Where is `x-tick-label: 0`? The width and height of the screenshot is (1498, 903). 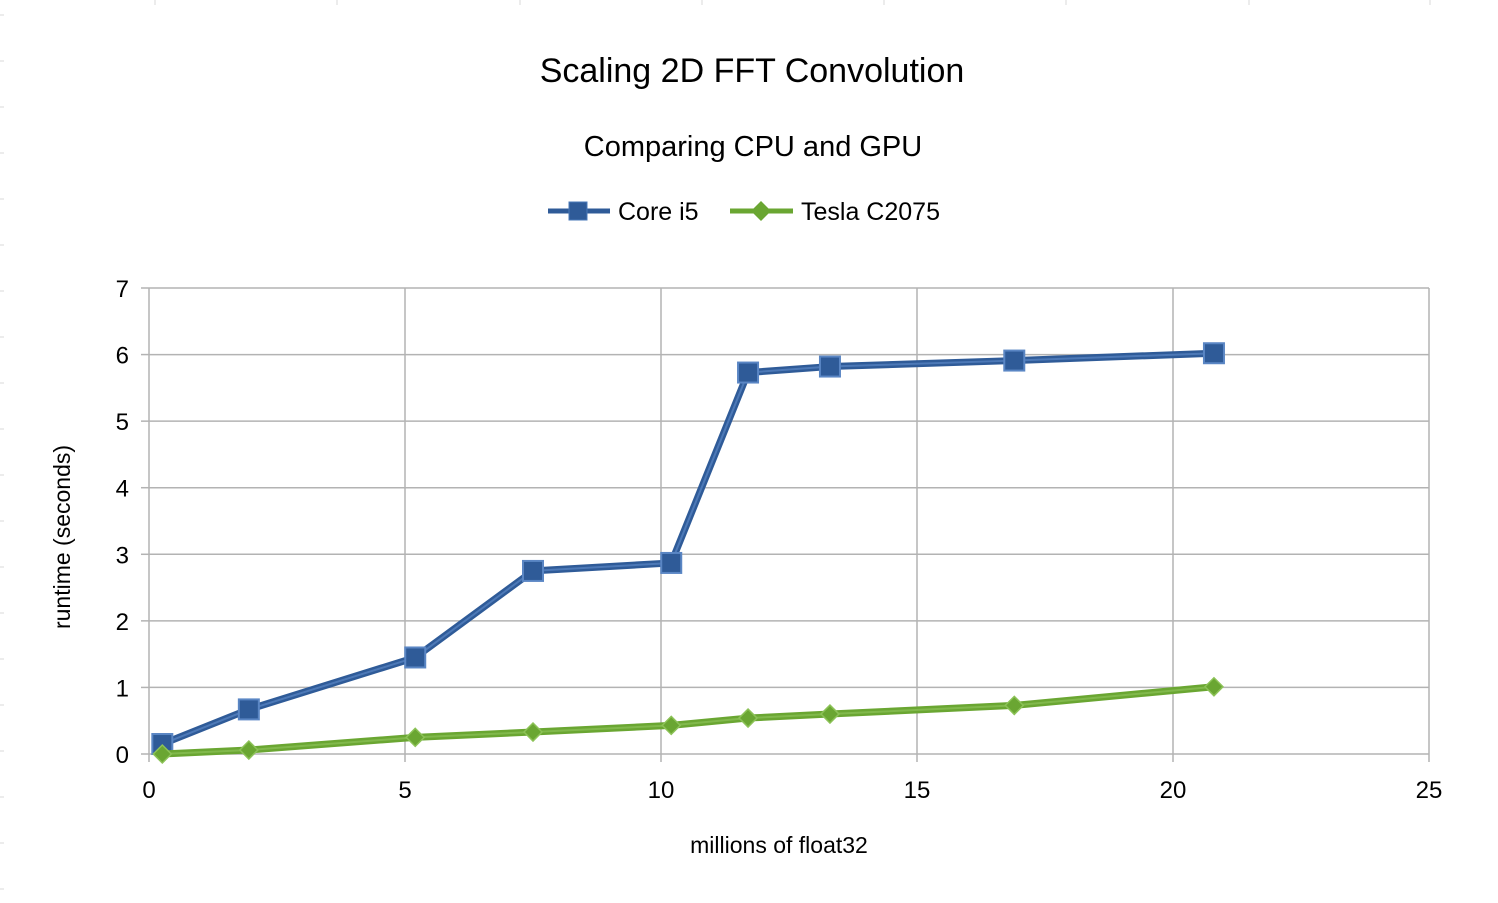 x-tick-label: 0 is located at coordinates (148, 790).